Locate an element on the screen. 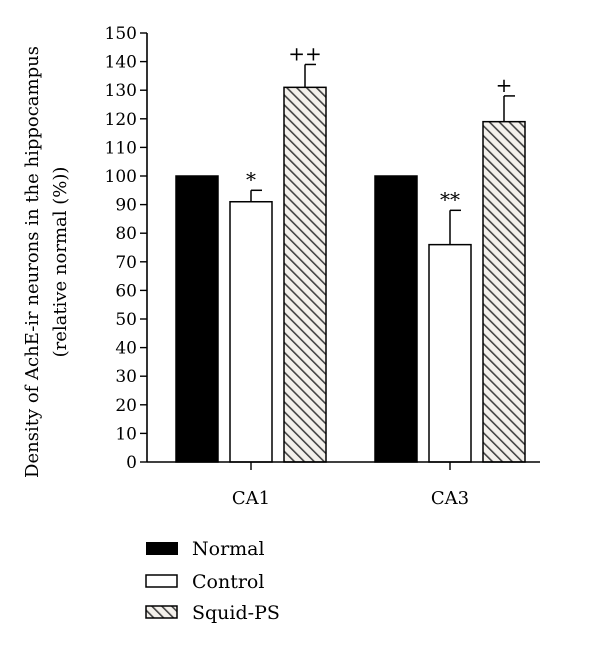  y-tick-label: 150 is located at coordinates (121, 34).